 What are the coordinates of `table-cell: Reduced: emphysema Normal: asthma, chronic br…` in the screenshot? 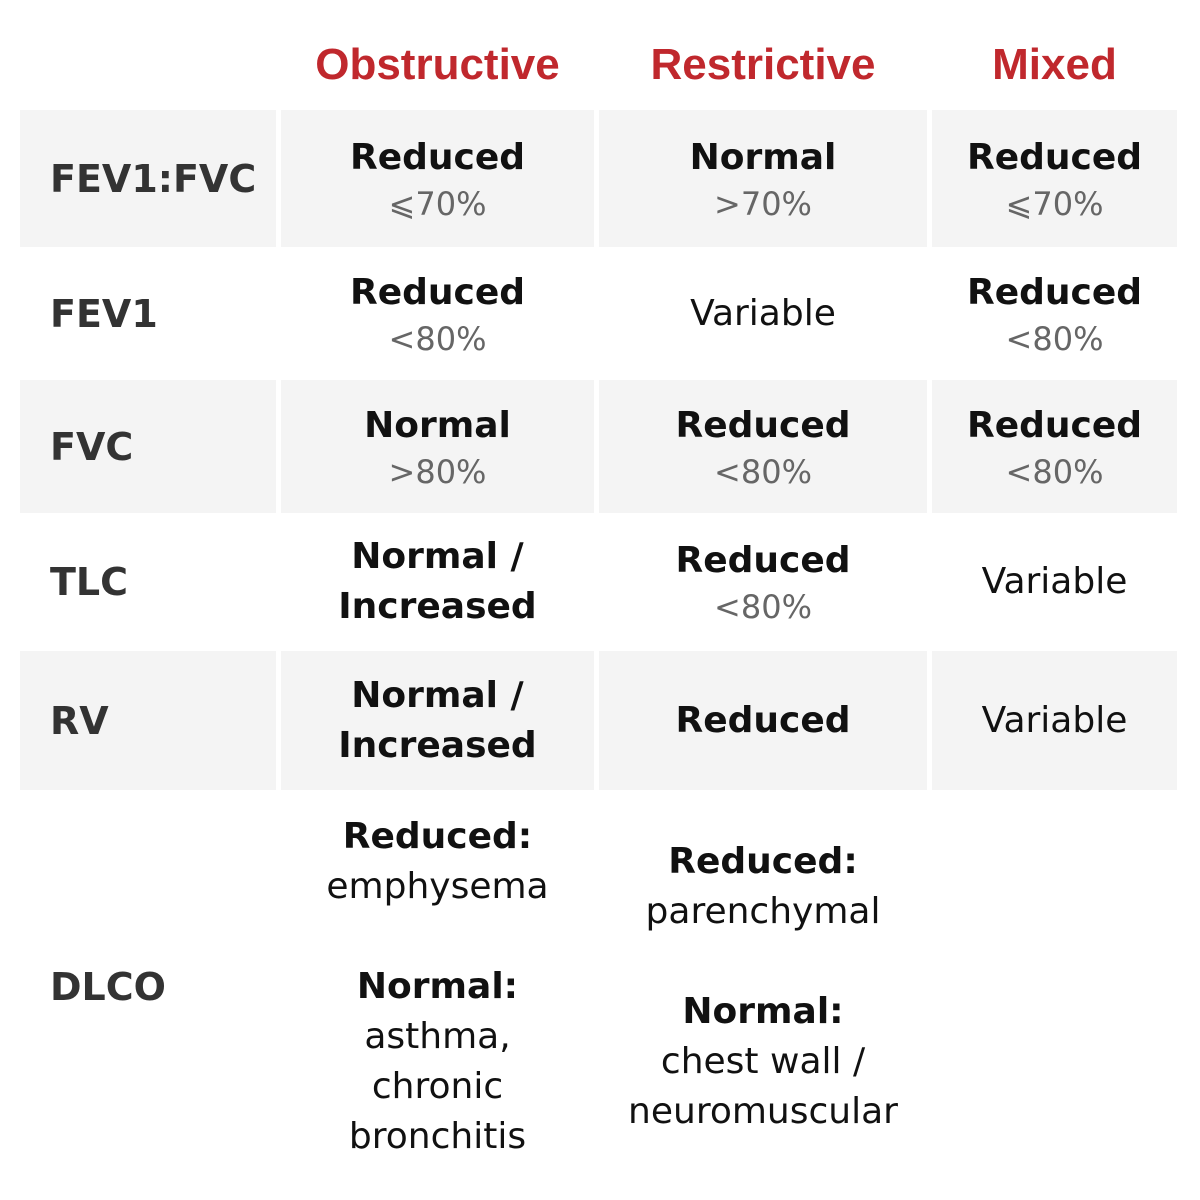 It's located at (437, 986).